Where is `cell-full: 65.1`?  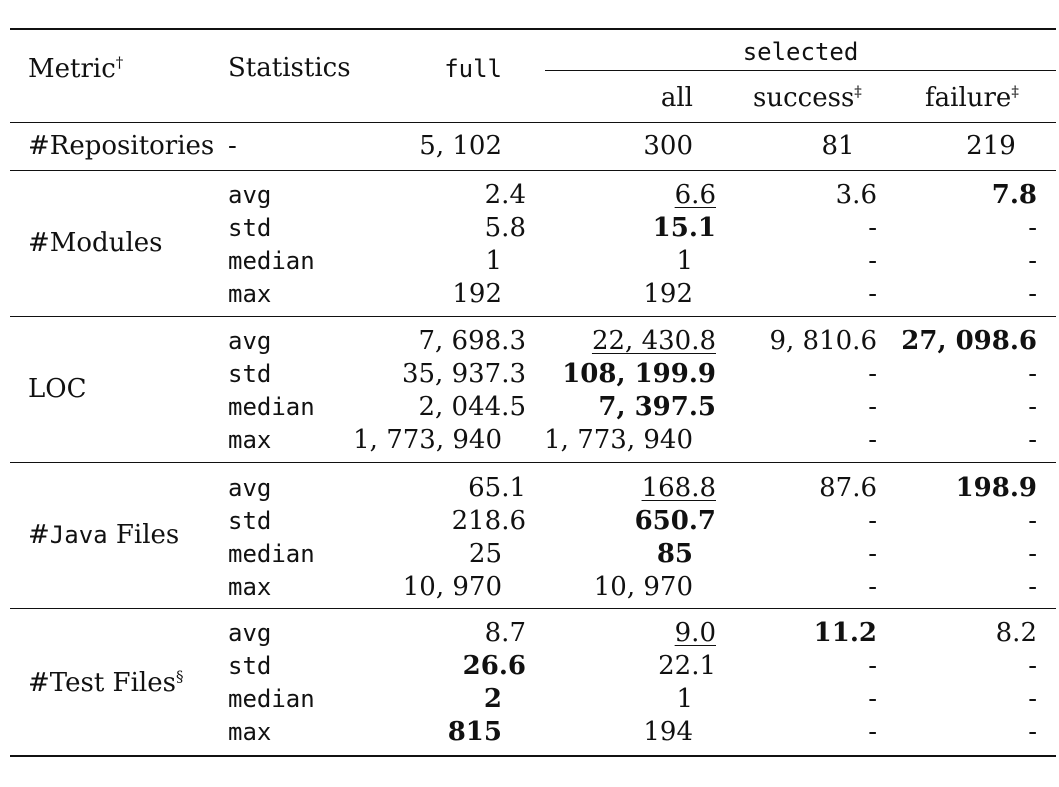
cell-full: 65.1 is located at coordinates (497, 488).